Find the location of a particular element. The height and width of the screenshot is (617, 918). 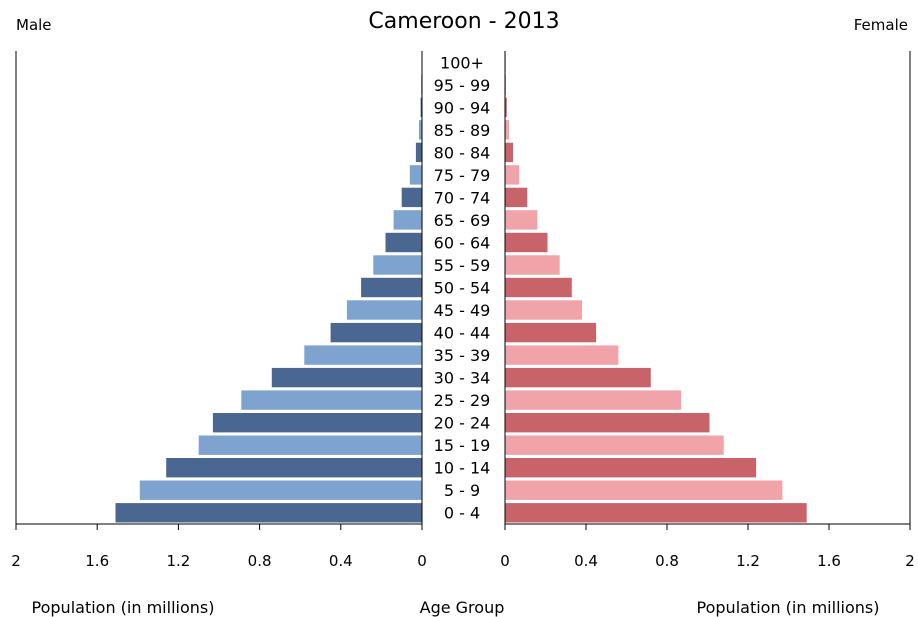

age-group-label: 85 - 89 is located at coordinates (462, 130).